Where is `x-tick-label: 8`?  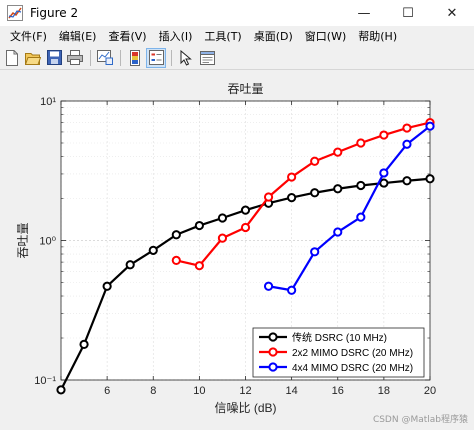 x-tick-label: 8 is located at coordinates (153, 391).